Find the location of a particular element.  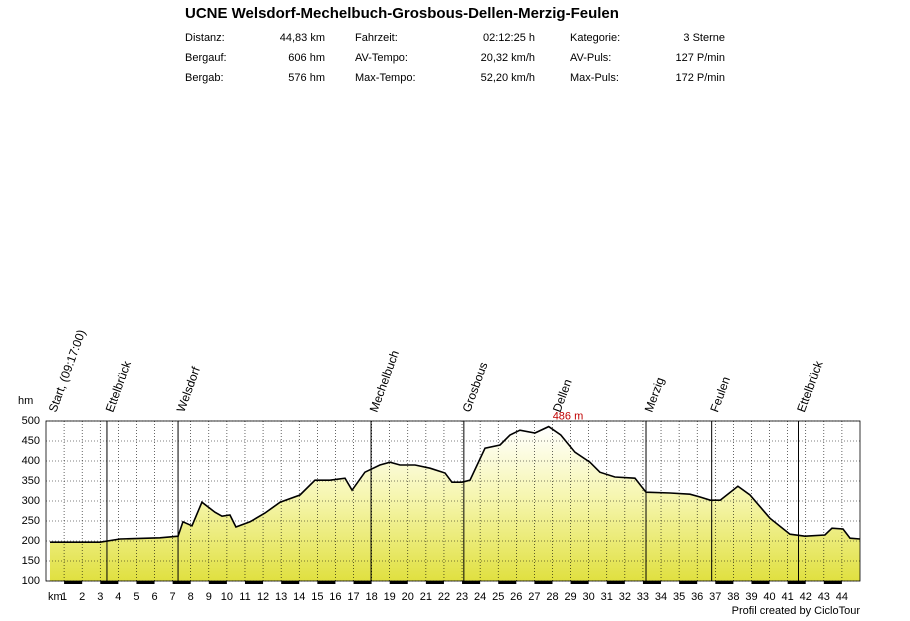

y-tick-label: 200 is located at coordinates (31, 541).